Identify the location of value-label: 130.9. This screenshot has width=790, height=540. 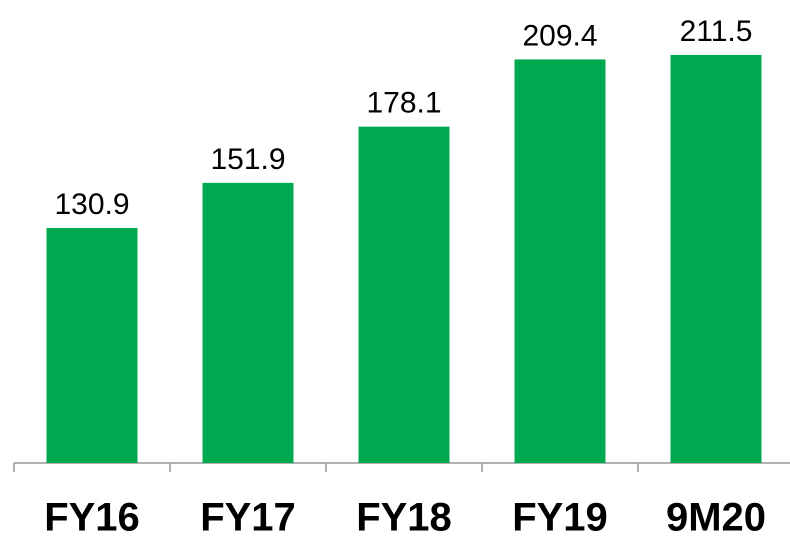
(91, 204).